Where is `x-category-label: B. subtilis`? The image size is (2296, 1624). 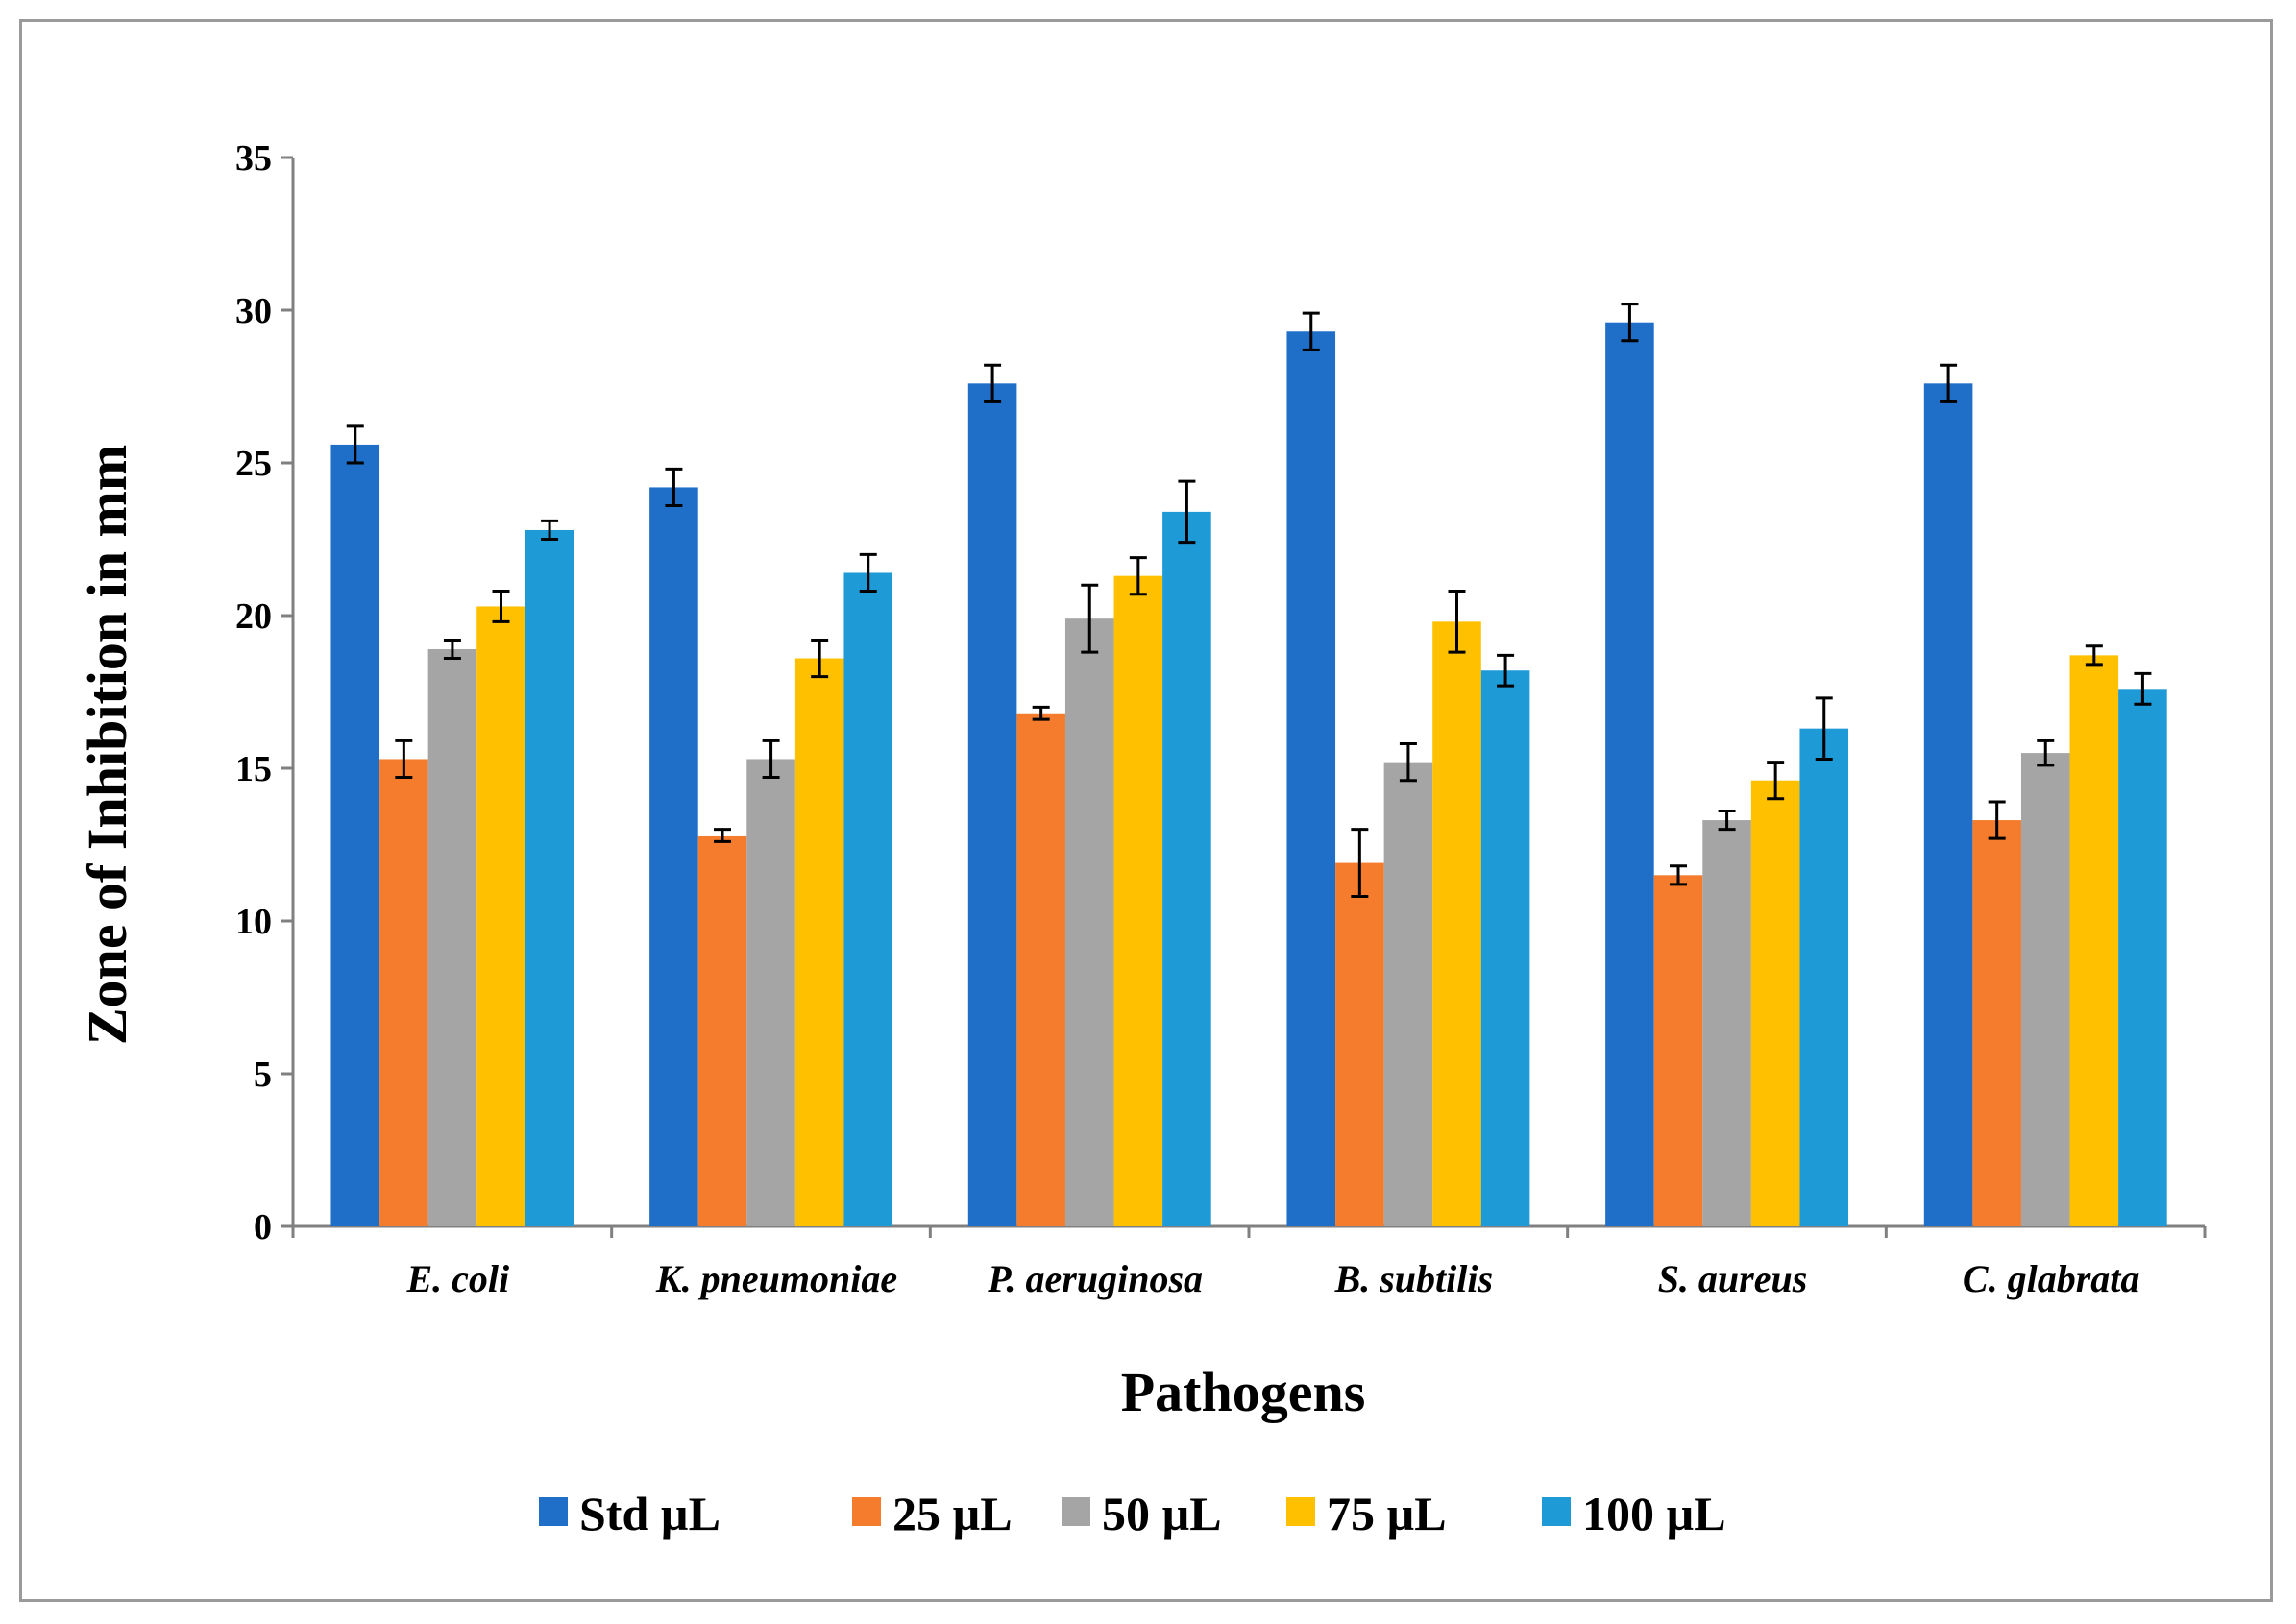
x-category-label: B. subtilis is located at coordinates (1414, 1278).